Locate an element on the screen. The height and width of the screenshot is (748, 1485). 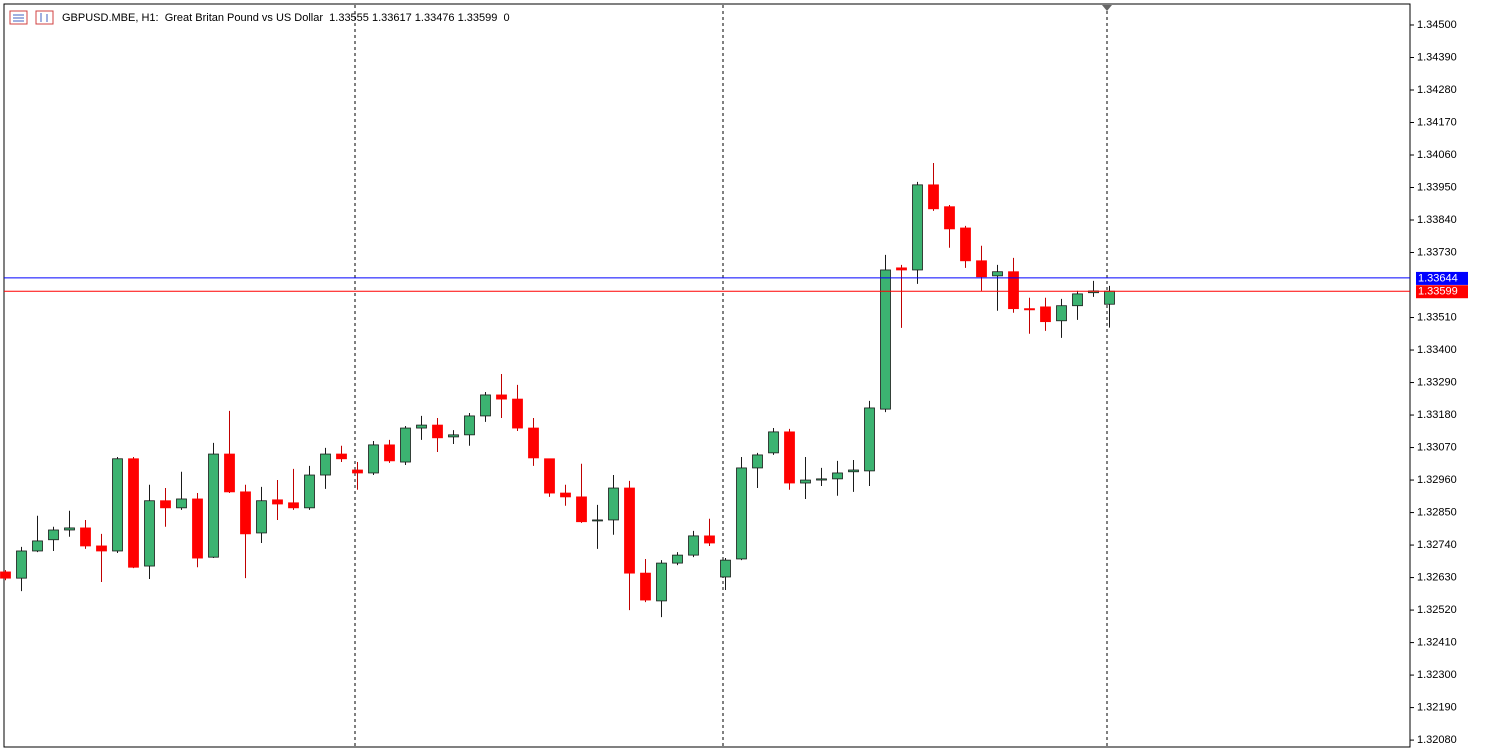
y-tick-label: 1.34390 is located at coordinates (1437, 57).